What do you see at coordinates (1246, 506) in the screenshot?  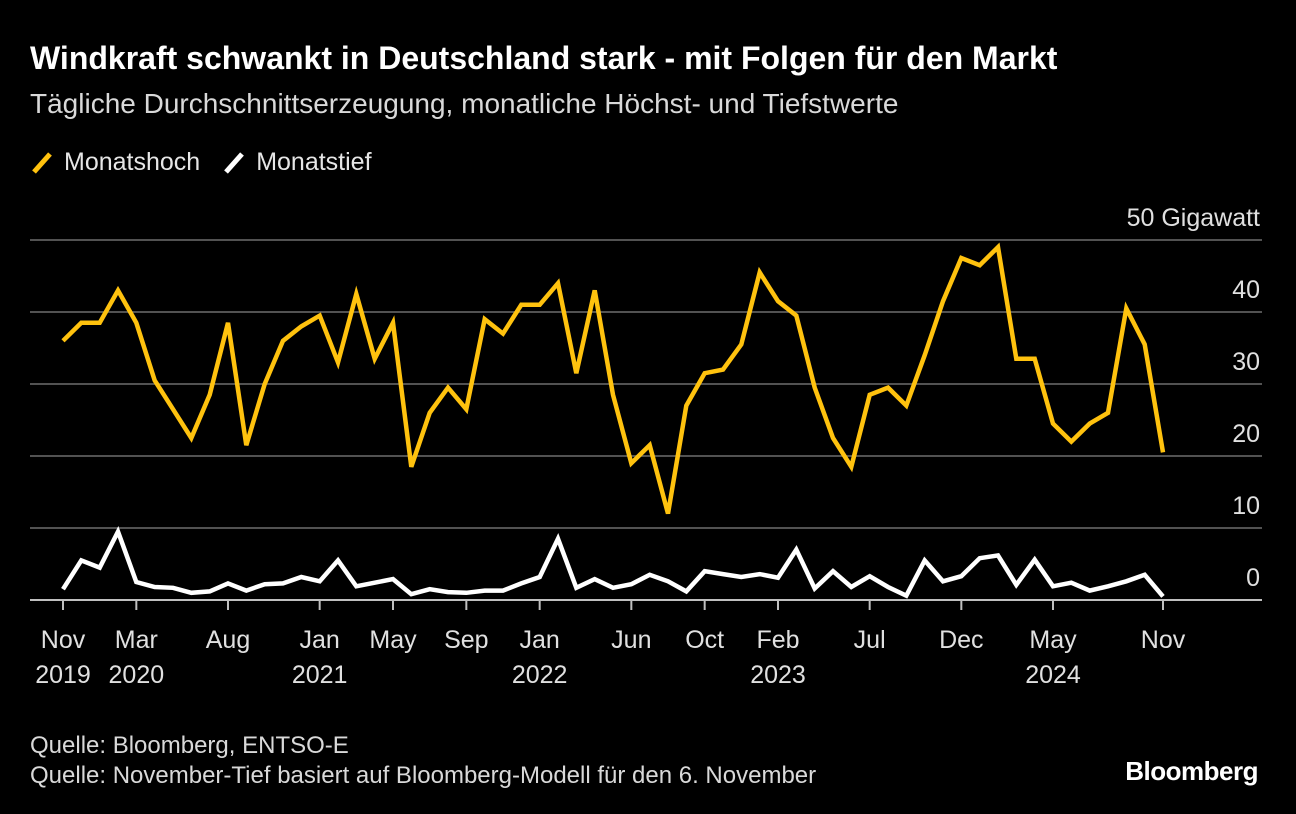 I see `y-tick-label-10: 10` at bounding box center [1246, 506].